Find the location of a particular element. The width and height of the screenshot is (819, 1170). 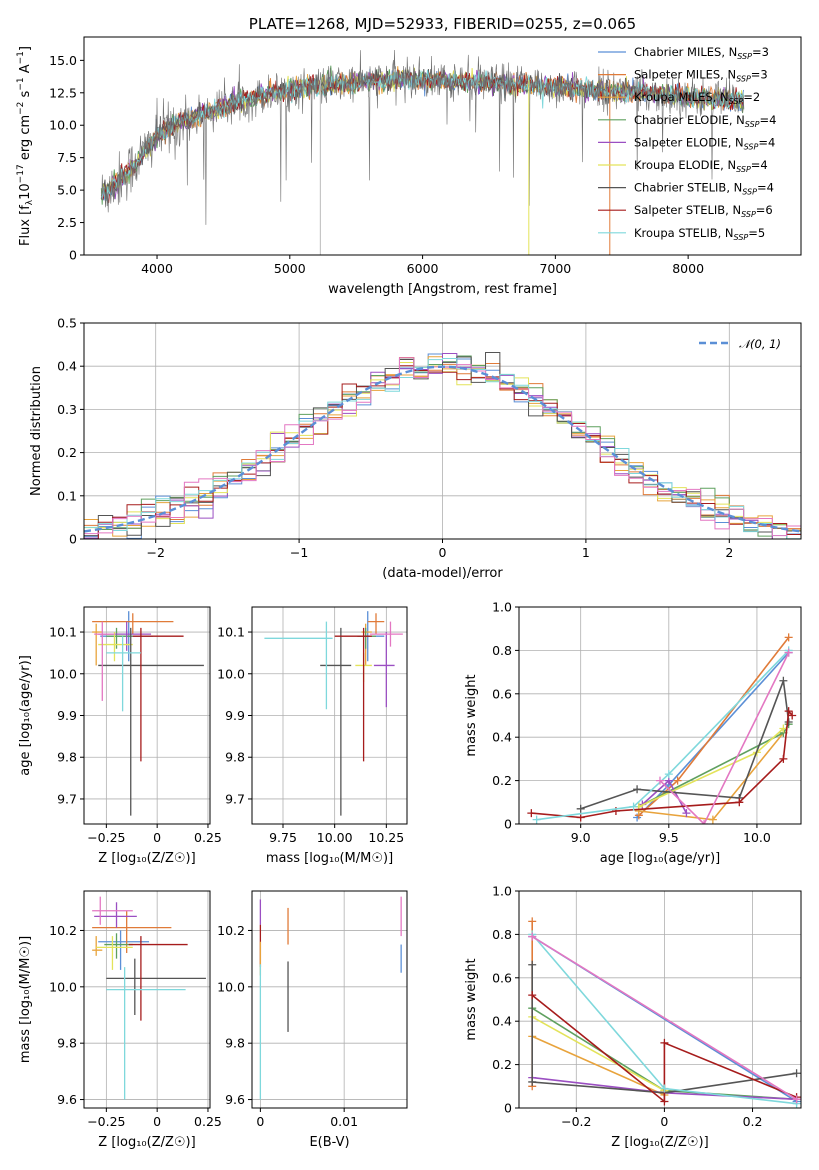

x-tick-label: 0.2 is located at coordinates (753, 1121).